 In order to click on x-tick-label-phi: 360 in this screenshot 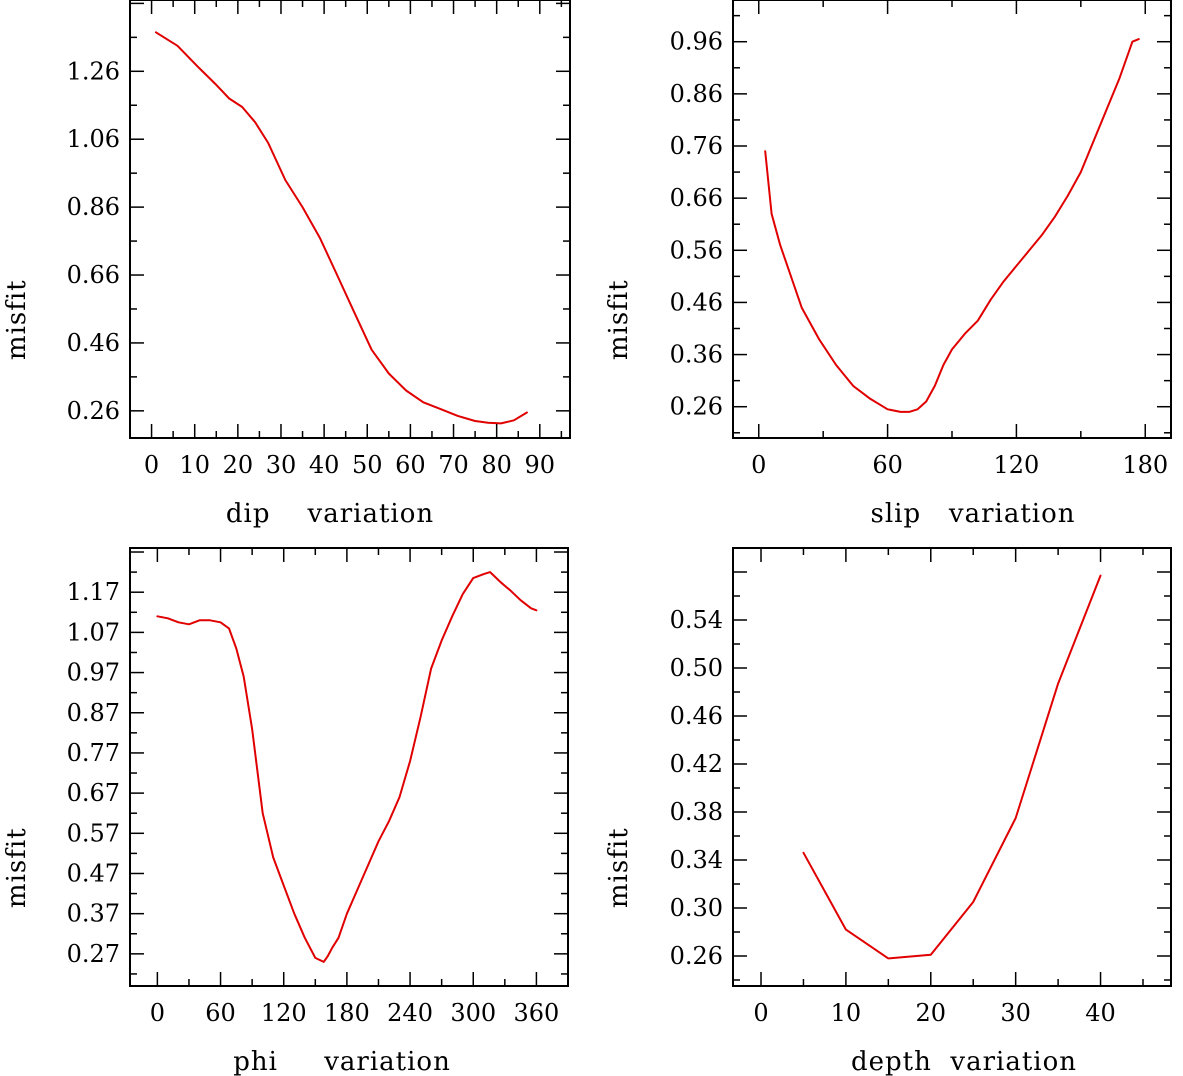, I will do `click(537, 1013)`.